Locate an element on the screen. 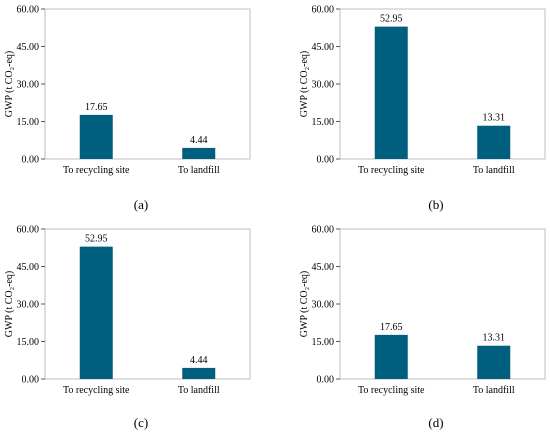 The width and height of the screenshot is (550, 441). y-tick-label-a-1: 15.00 is located at coordinates (28, 122).